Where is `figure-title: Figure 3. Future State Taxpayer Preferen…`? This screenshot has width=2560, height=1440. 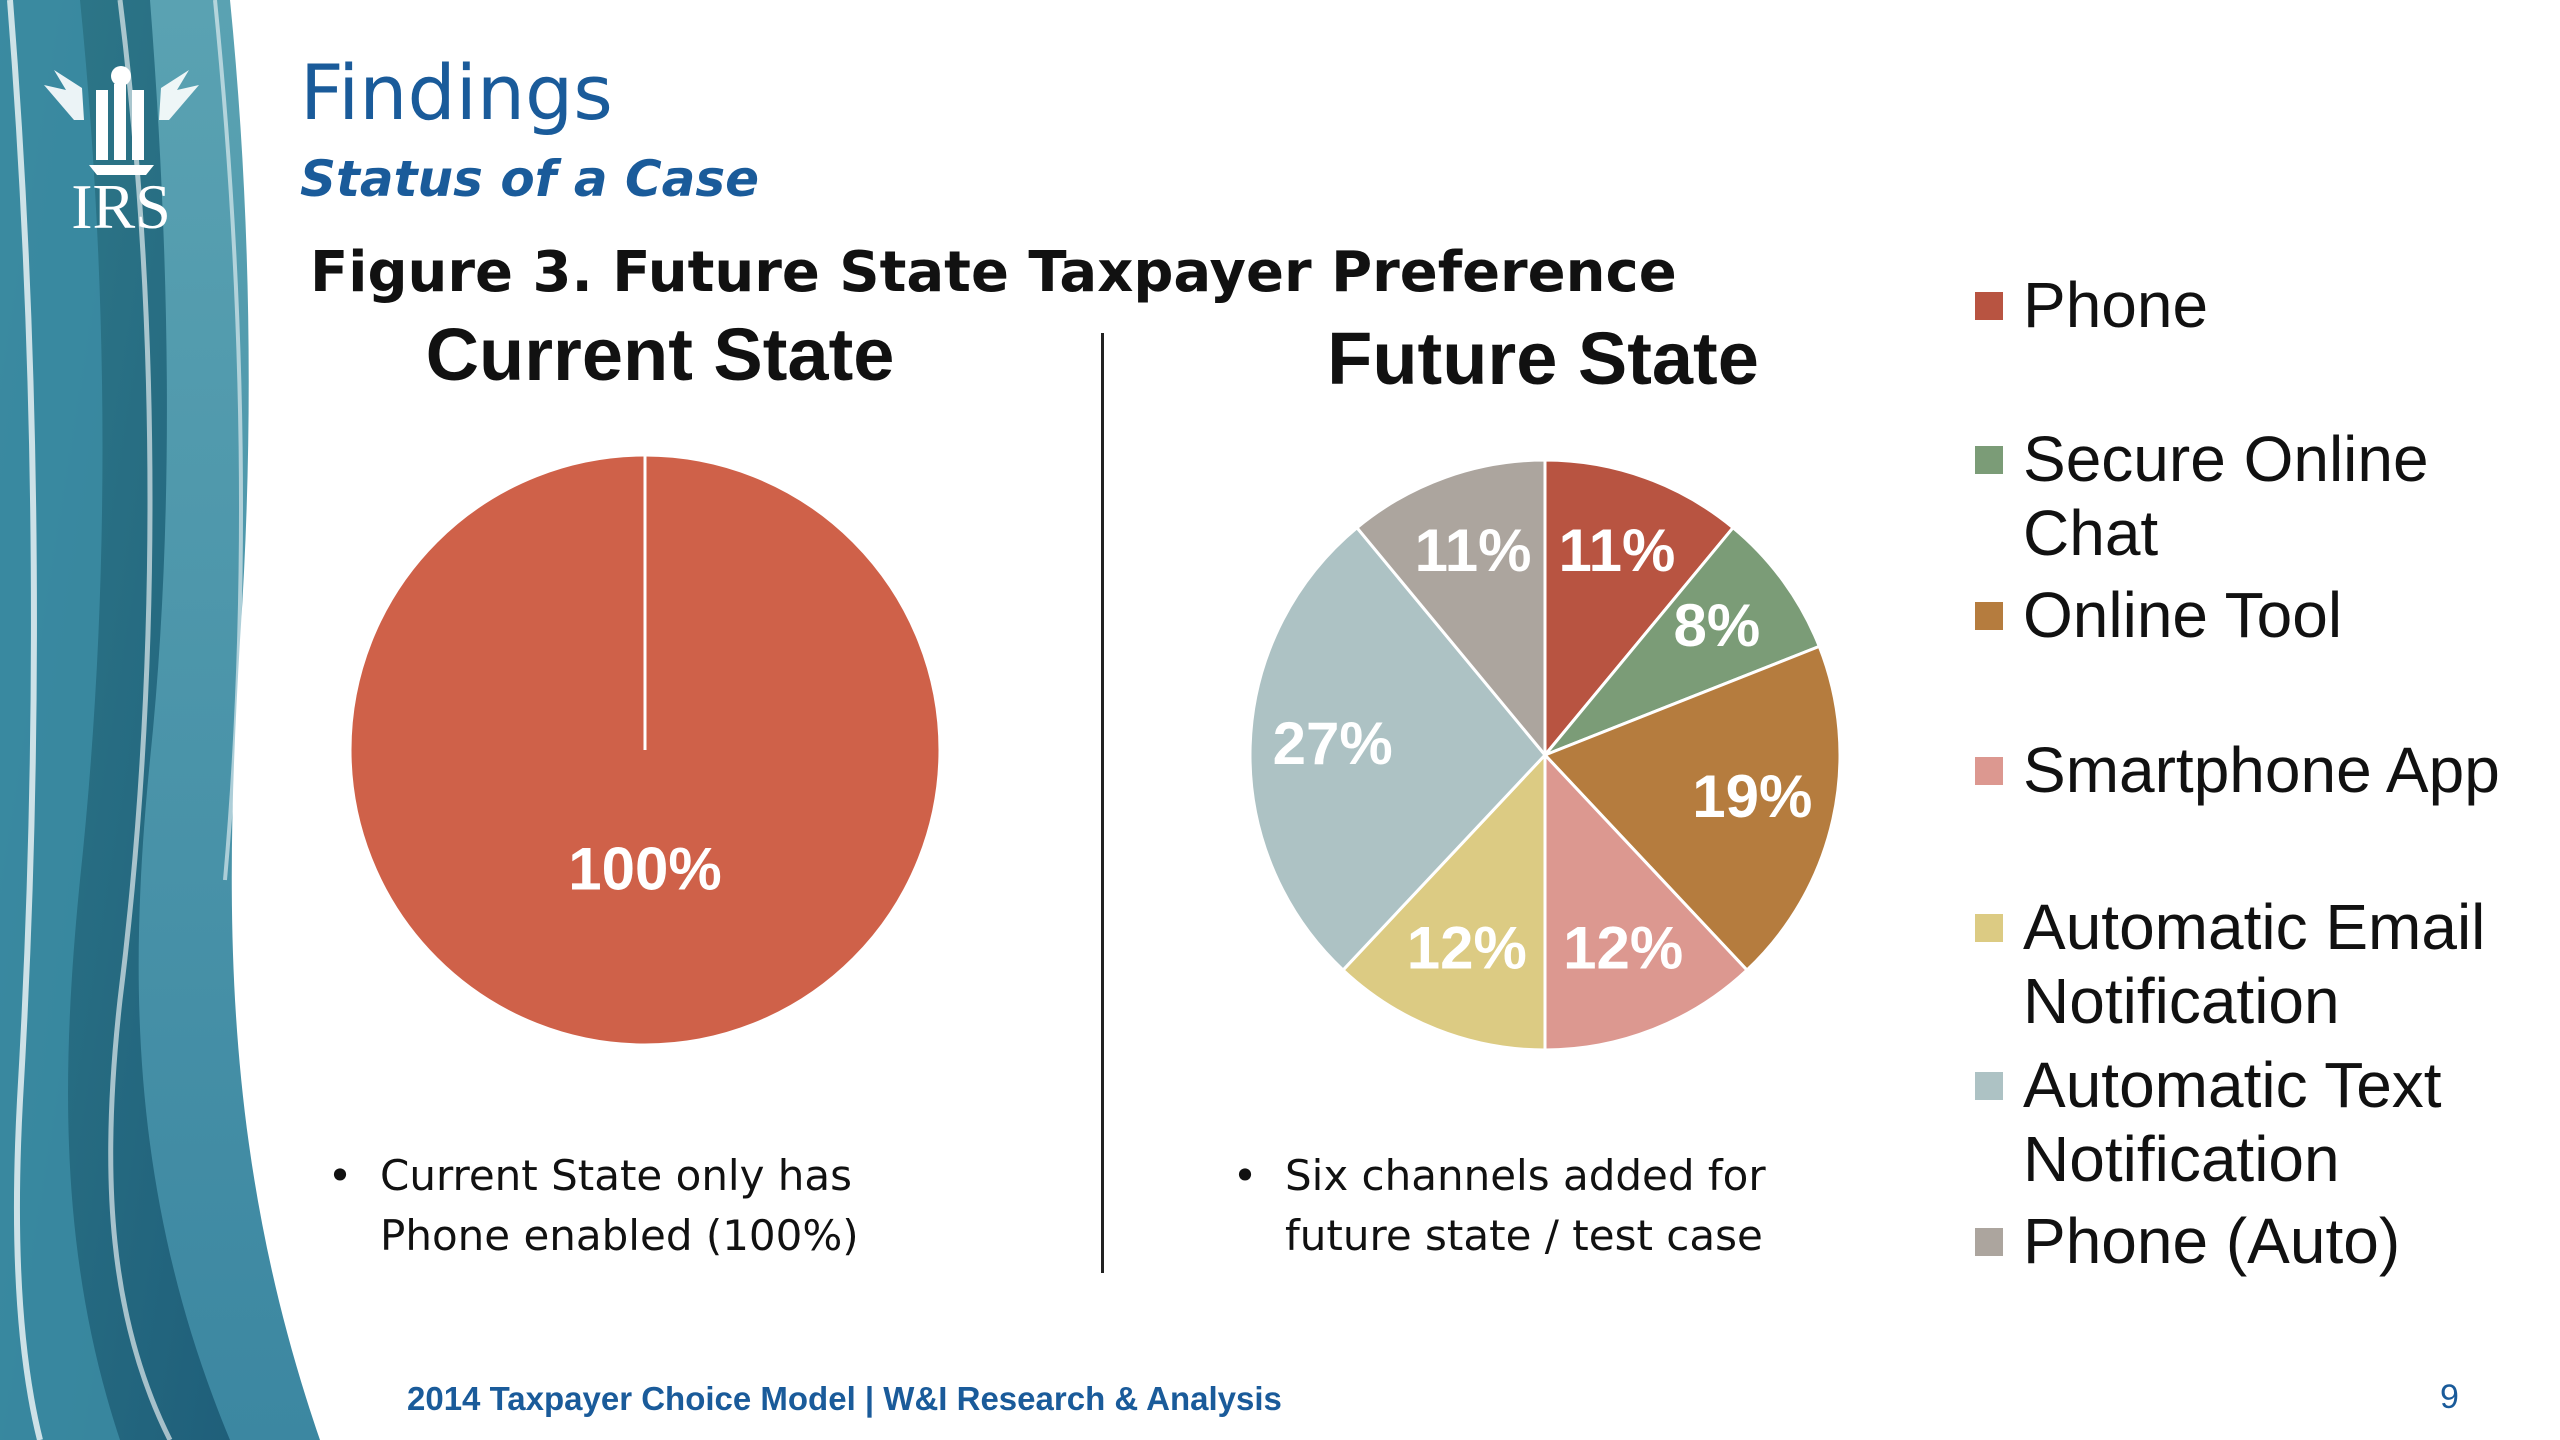
figure-title: Figure 3. Future State Taxpayer Preferen… is located at coordinates (993, 272).